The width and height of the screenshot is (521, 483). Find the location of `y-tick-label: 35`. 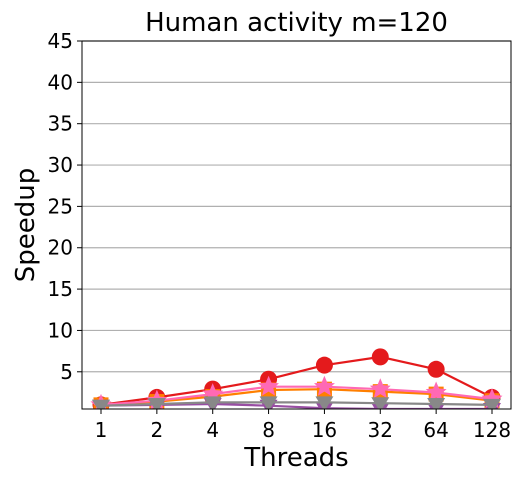

y-tick-label: 35 is located at coordinates (60, 124).